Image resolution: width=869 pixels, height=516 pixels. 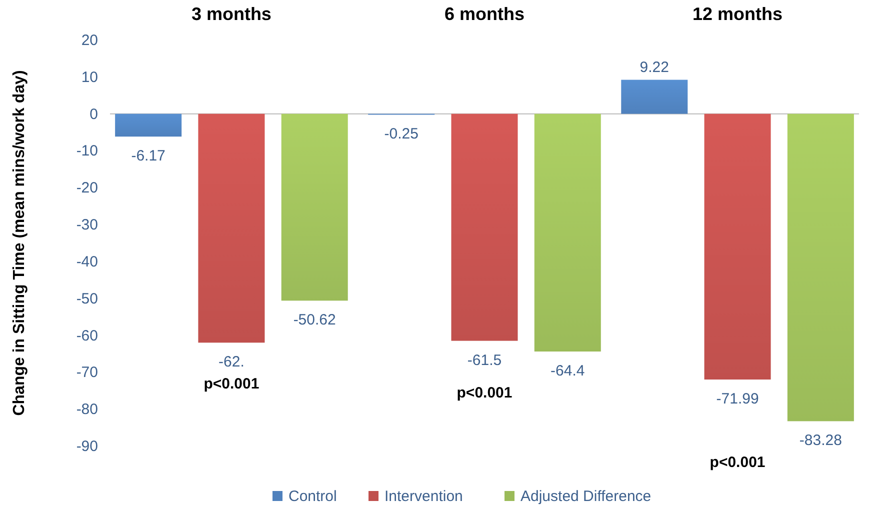 What do you see at coordinates (737, 14) in the screenshot?
I see `x-tick-label: 12 months` at bounding box center [737, 14].